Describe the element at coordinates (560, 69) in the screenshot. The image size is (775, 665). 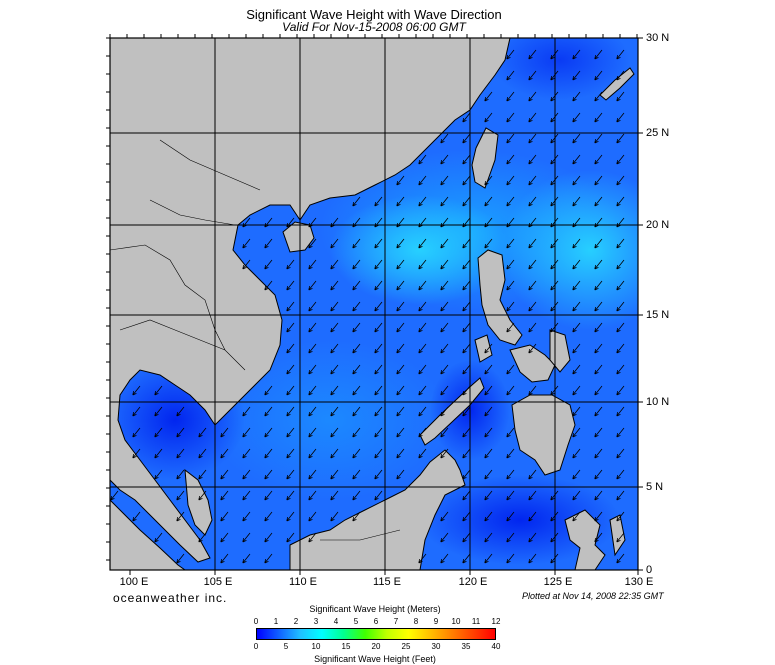
I see `wave-region-low-north` at that location.